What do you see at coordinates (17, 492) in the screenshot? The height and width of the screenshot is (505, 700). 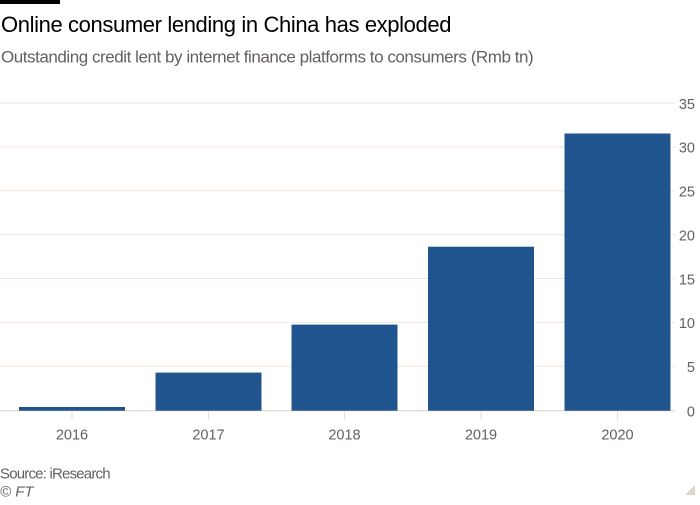 I see `svg-text: © FT` at bounding box center [17, 492].